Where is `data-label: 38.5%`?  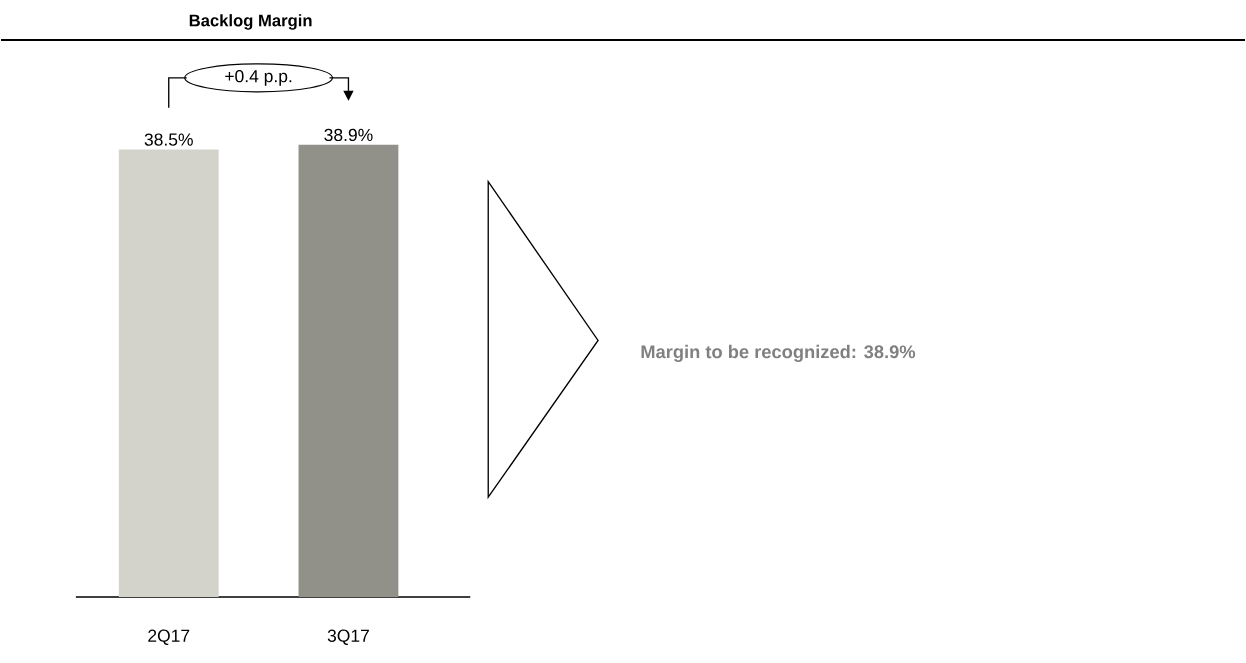
data-label: 38.5% is located at coordinates (168, 139).